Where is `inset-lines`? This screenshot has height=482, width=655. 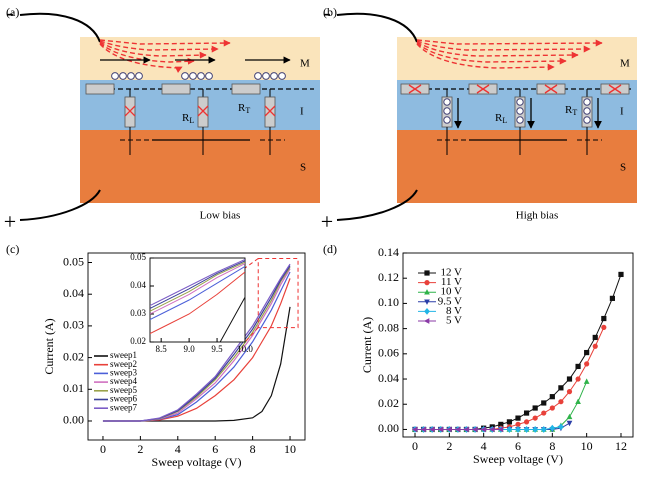
inset-lines is located at coordinates (197, 300).